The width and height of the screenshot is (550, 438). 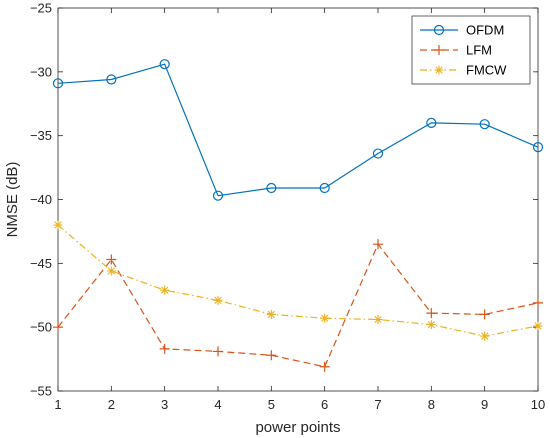 I want to click on y-axis-label: NMSE (dB), so click(x=12, y=200).